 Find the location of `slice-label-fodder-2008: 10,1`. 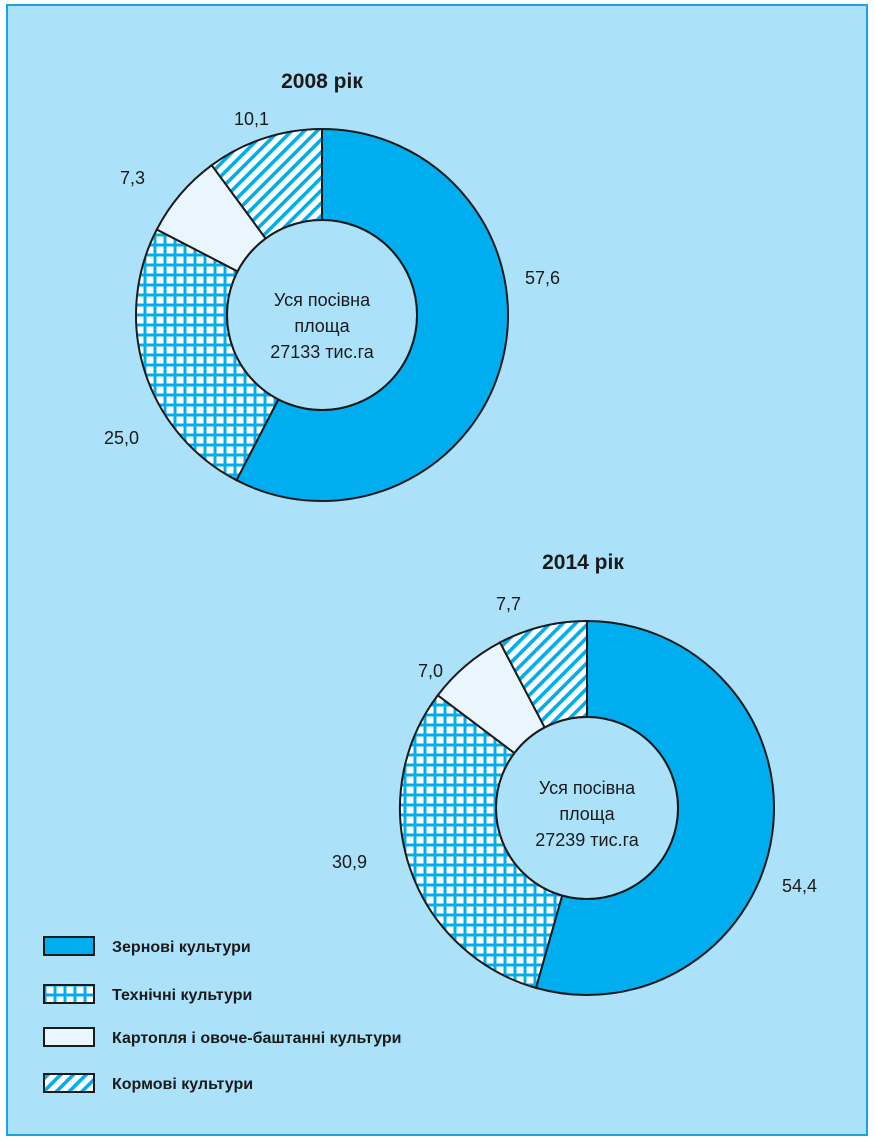

slice-label-fodder-2008: 10,1 is located at coordinates (251, 119).